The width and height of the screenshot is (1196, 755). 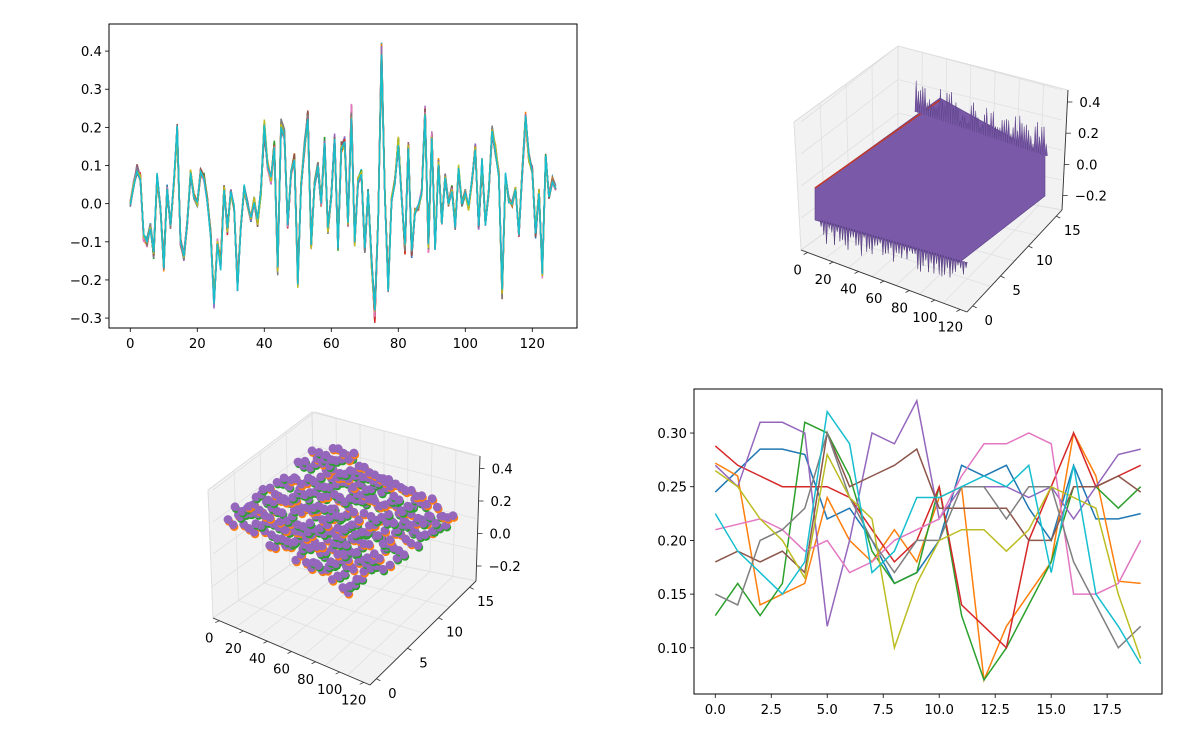 What do you see at coordinates (502, 470) in the screenshot?
I see `z-tick-label: 0.4` at bounding box center [502, 470].